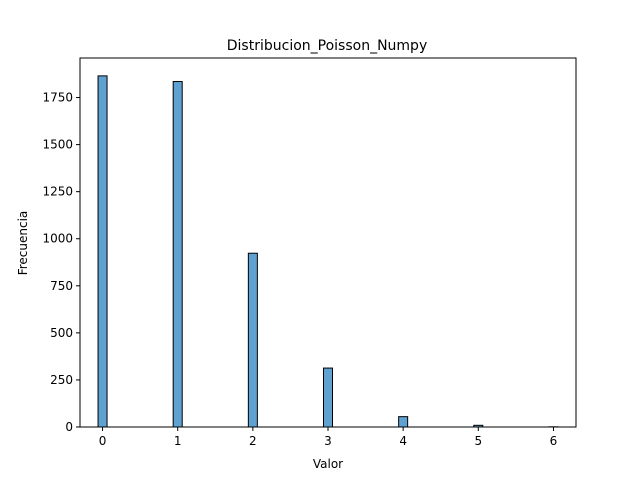 The height and width of the screenshot is (480, 640). I want to click on x-tick-label-2: 2, so click(253, 441).